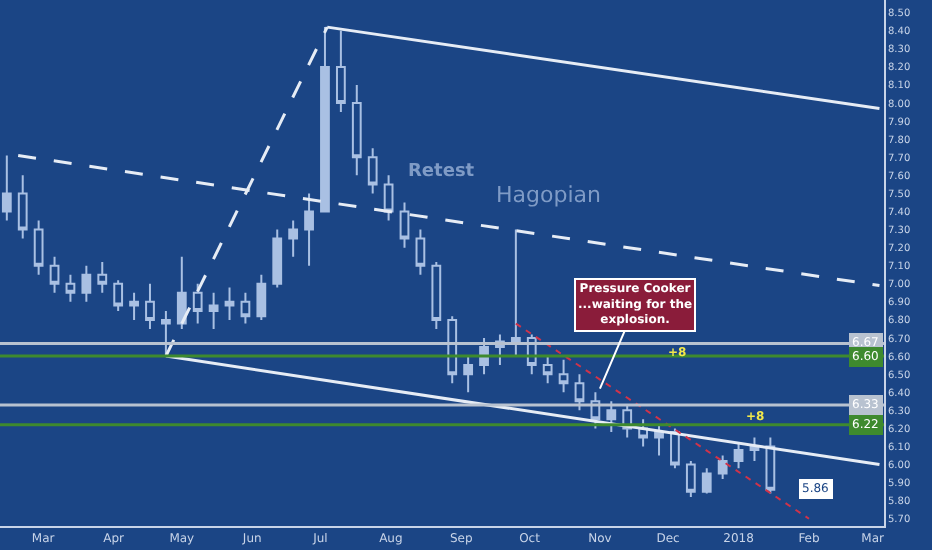 The height and width of the screenshot is (550, 932). I want to click on annotation: Hagopian, so click(549, 195).